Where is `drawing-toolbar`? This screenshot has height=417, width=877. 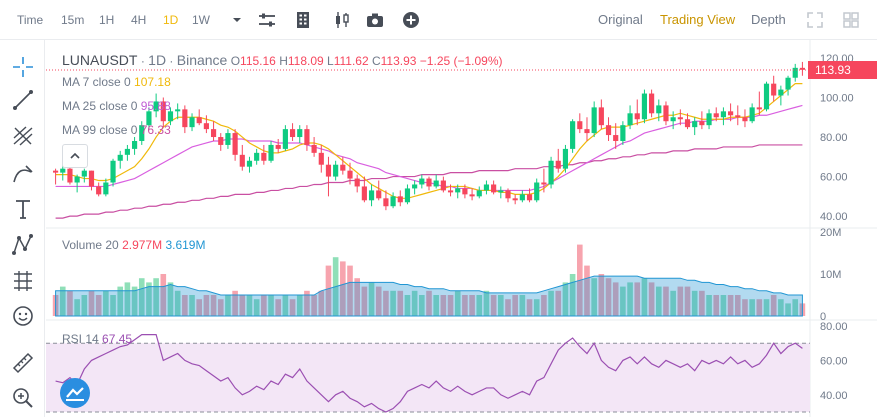 drawing-toolbar is located at coordinates (22, 228).